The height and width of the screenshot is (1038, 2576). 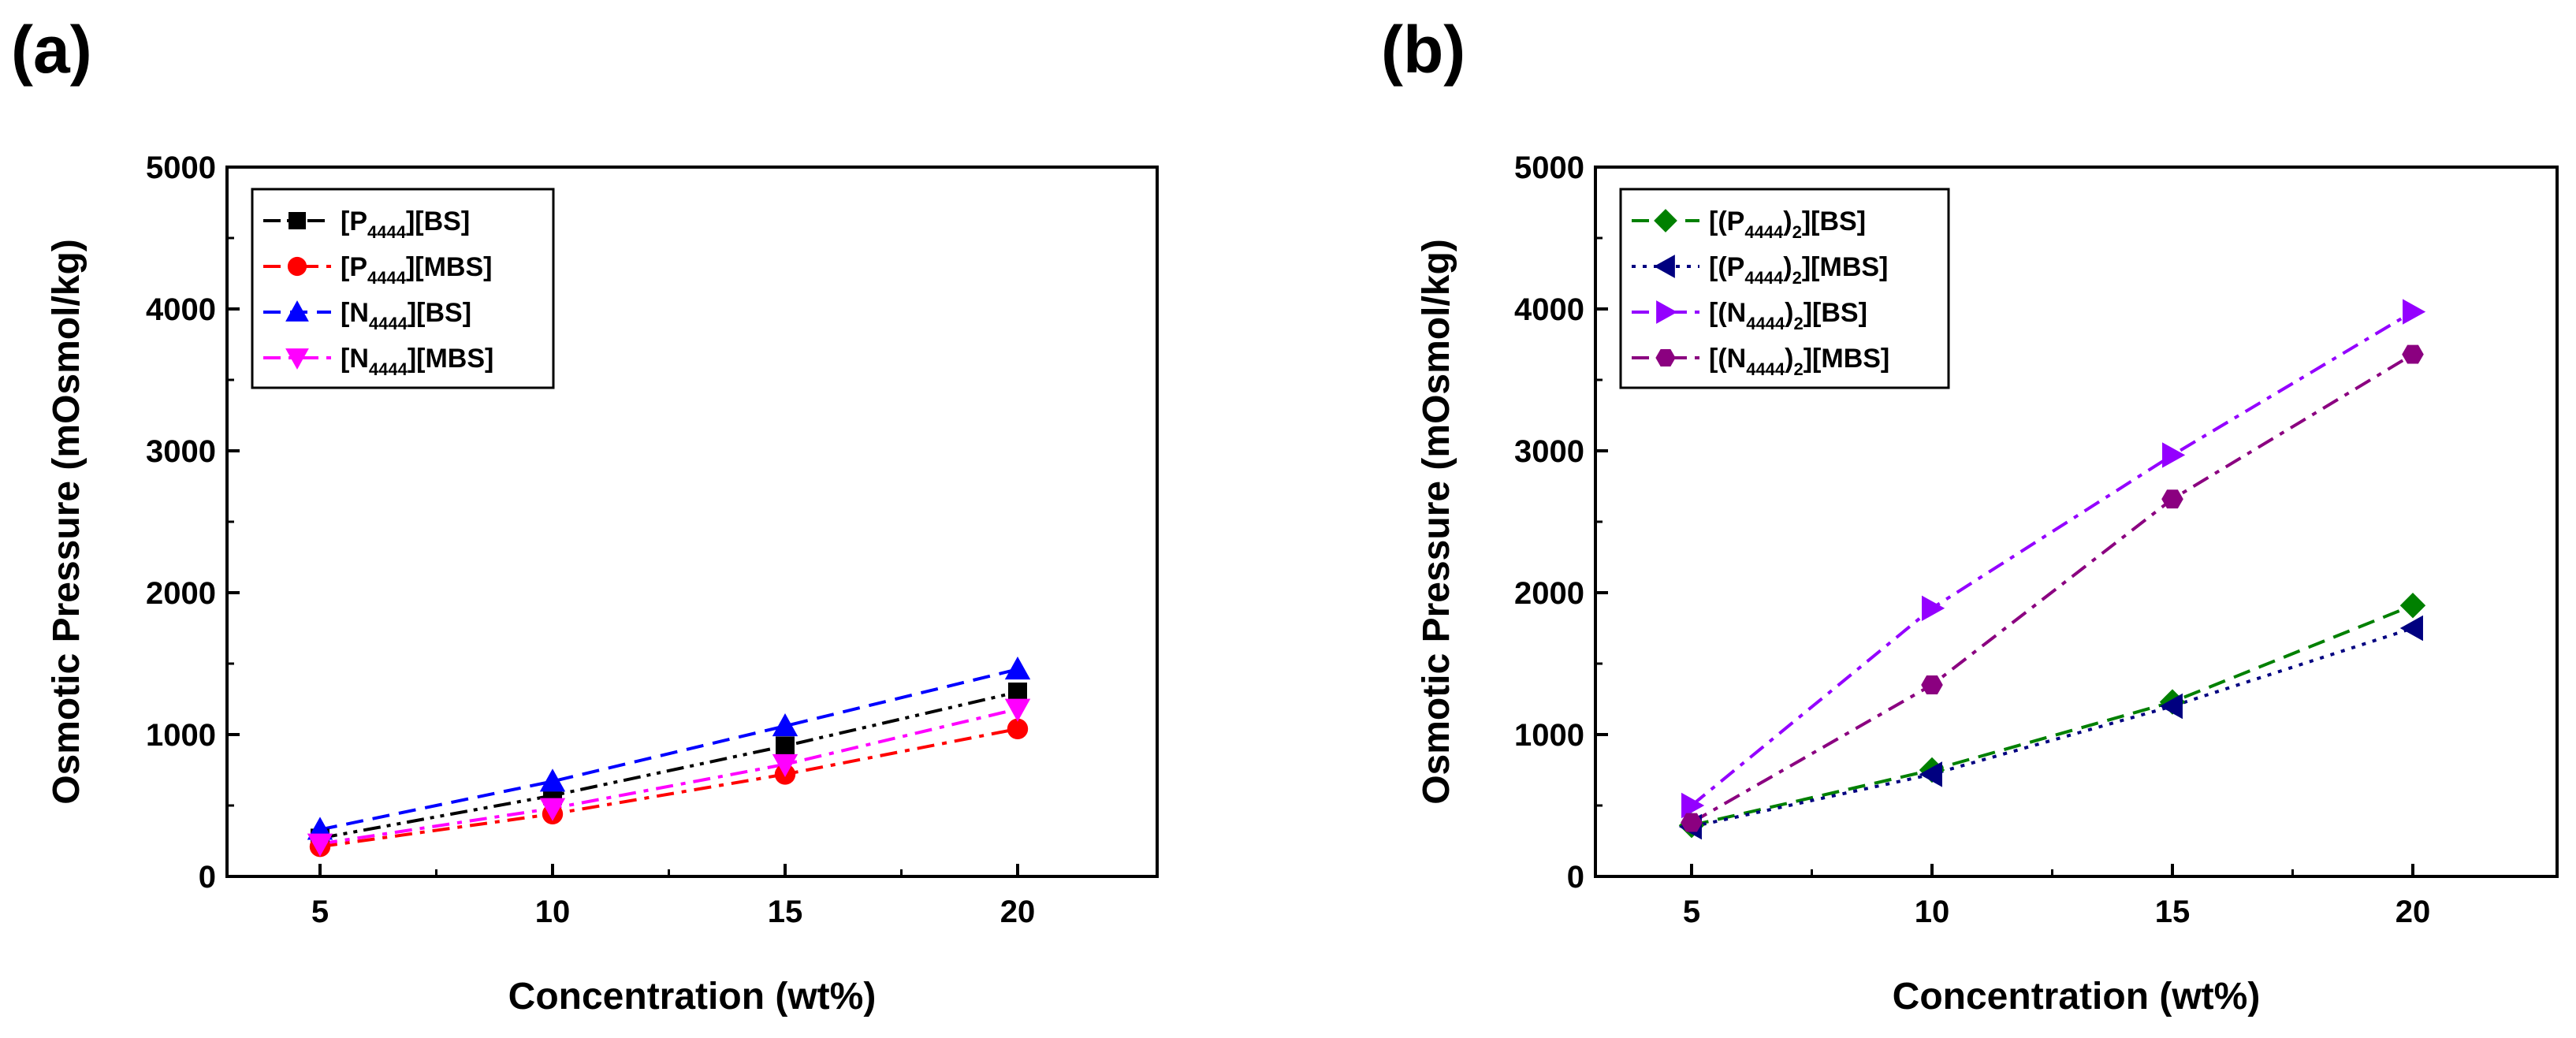 I want to click on a-legend-label: [N4444][BS], so click(x=406, y=315).